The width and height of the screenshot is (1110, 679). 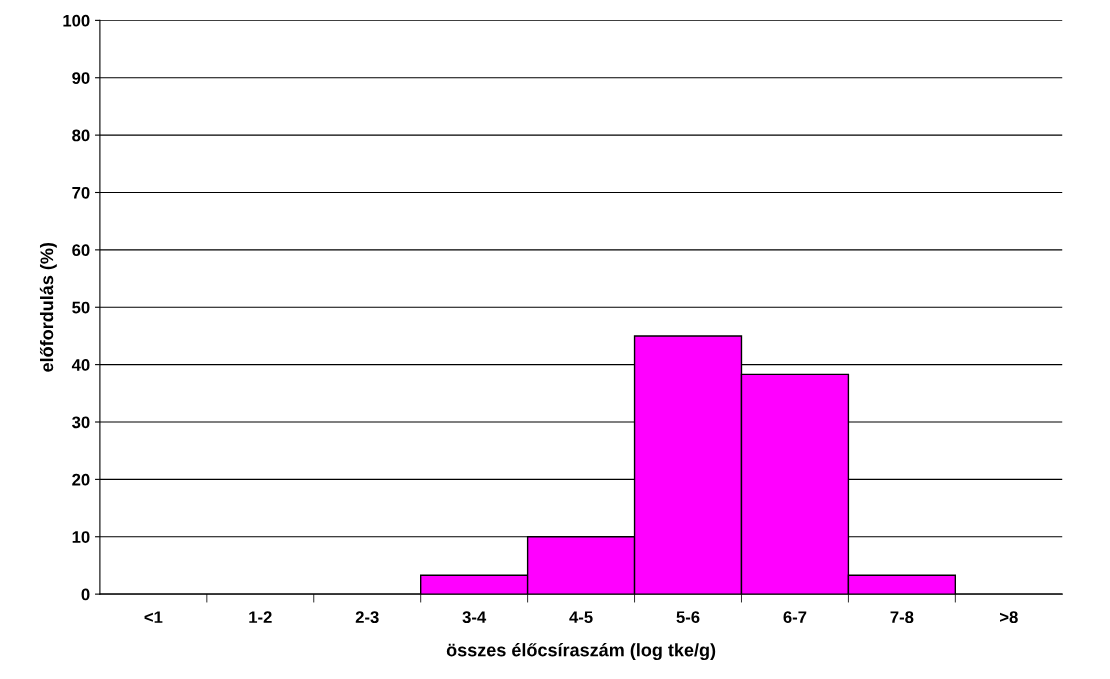 I want to click on x-tick-label: 2-3, so click(x=367, y=617).